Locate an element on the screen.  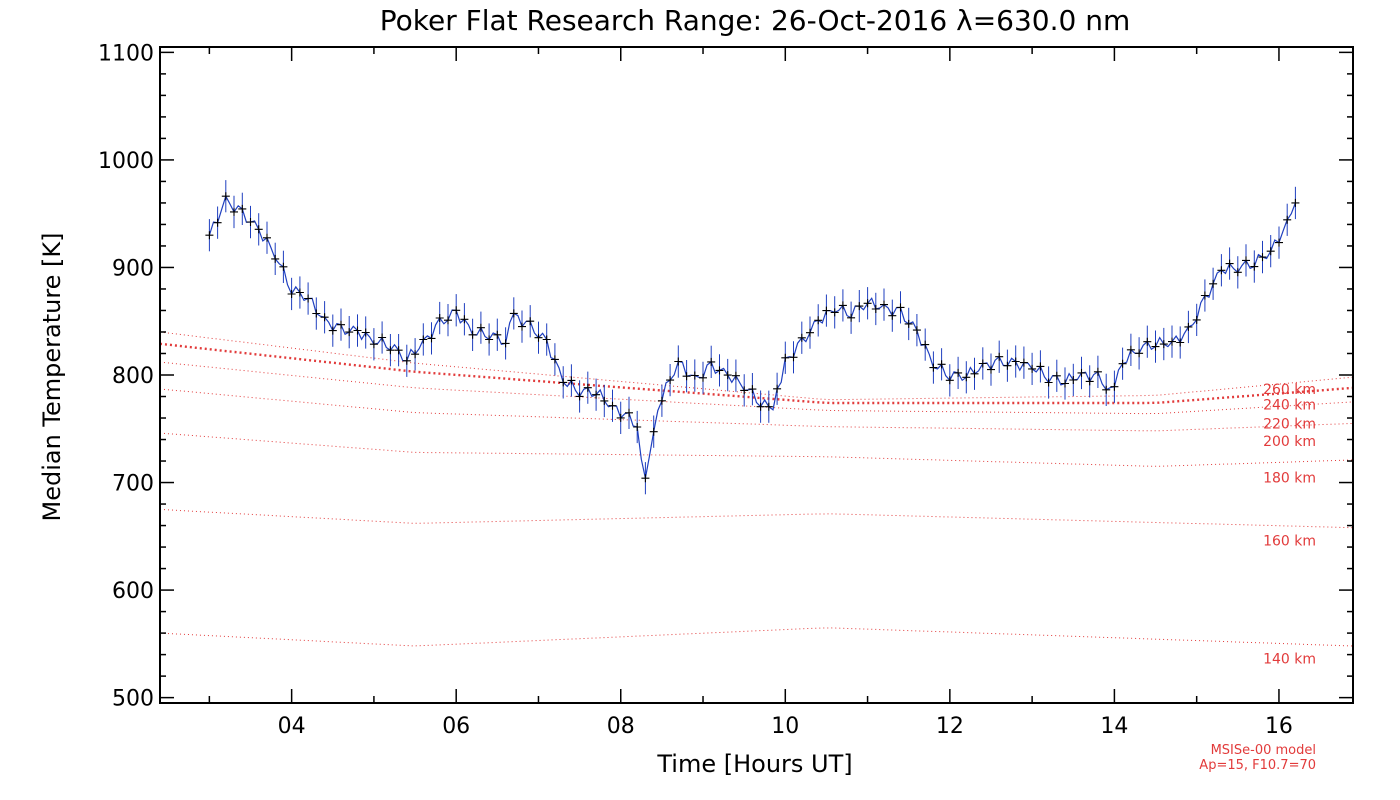
model-curve-label-200-km: 200 km is located at coordinates (1289, 442).